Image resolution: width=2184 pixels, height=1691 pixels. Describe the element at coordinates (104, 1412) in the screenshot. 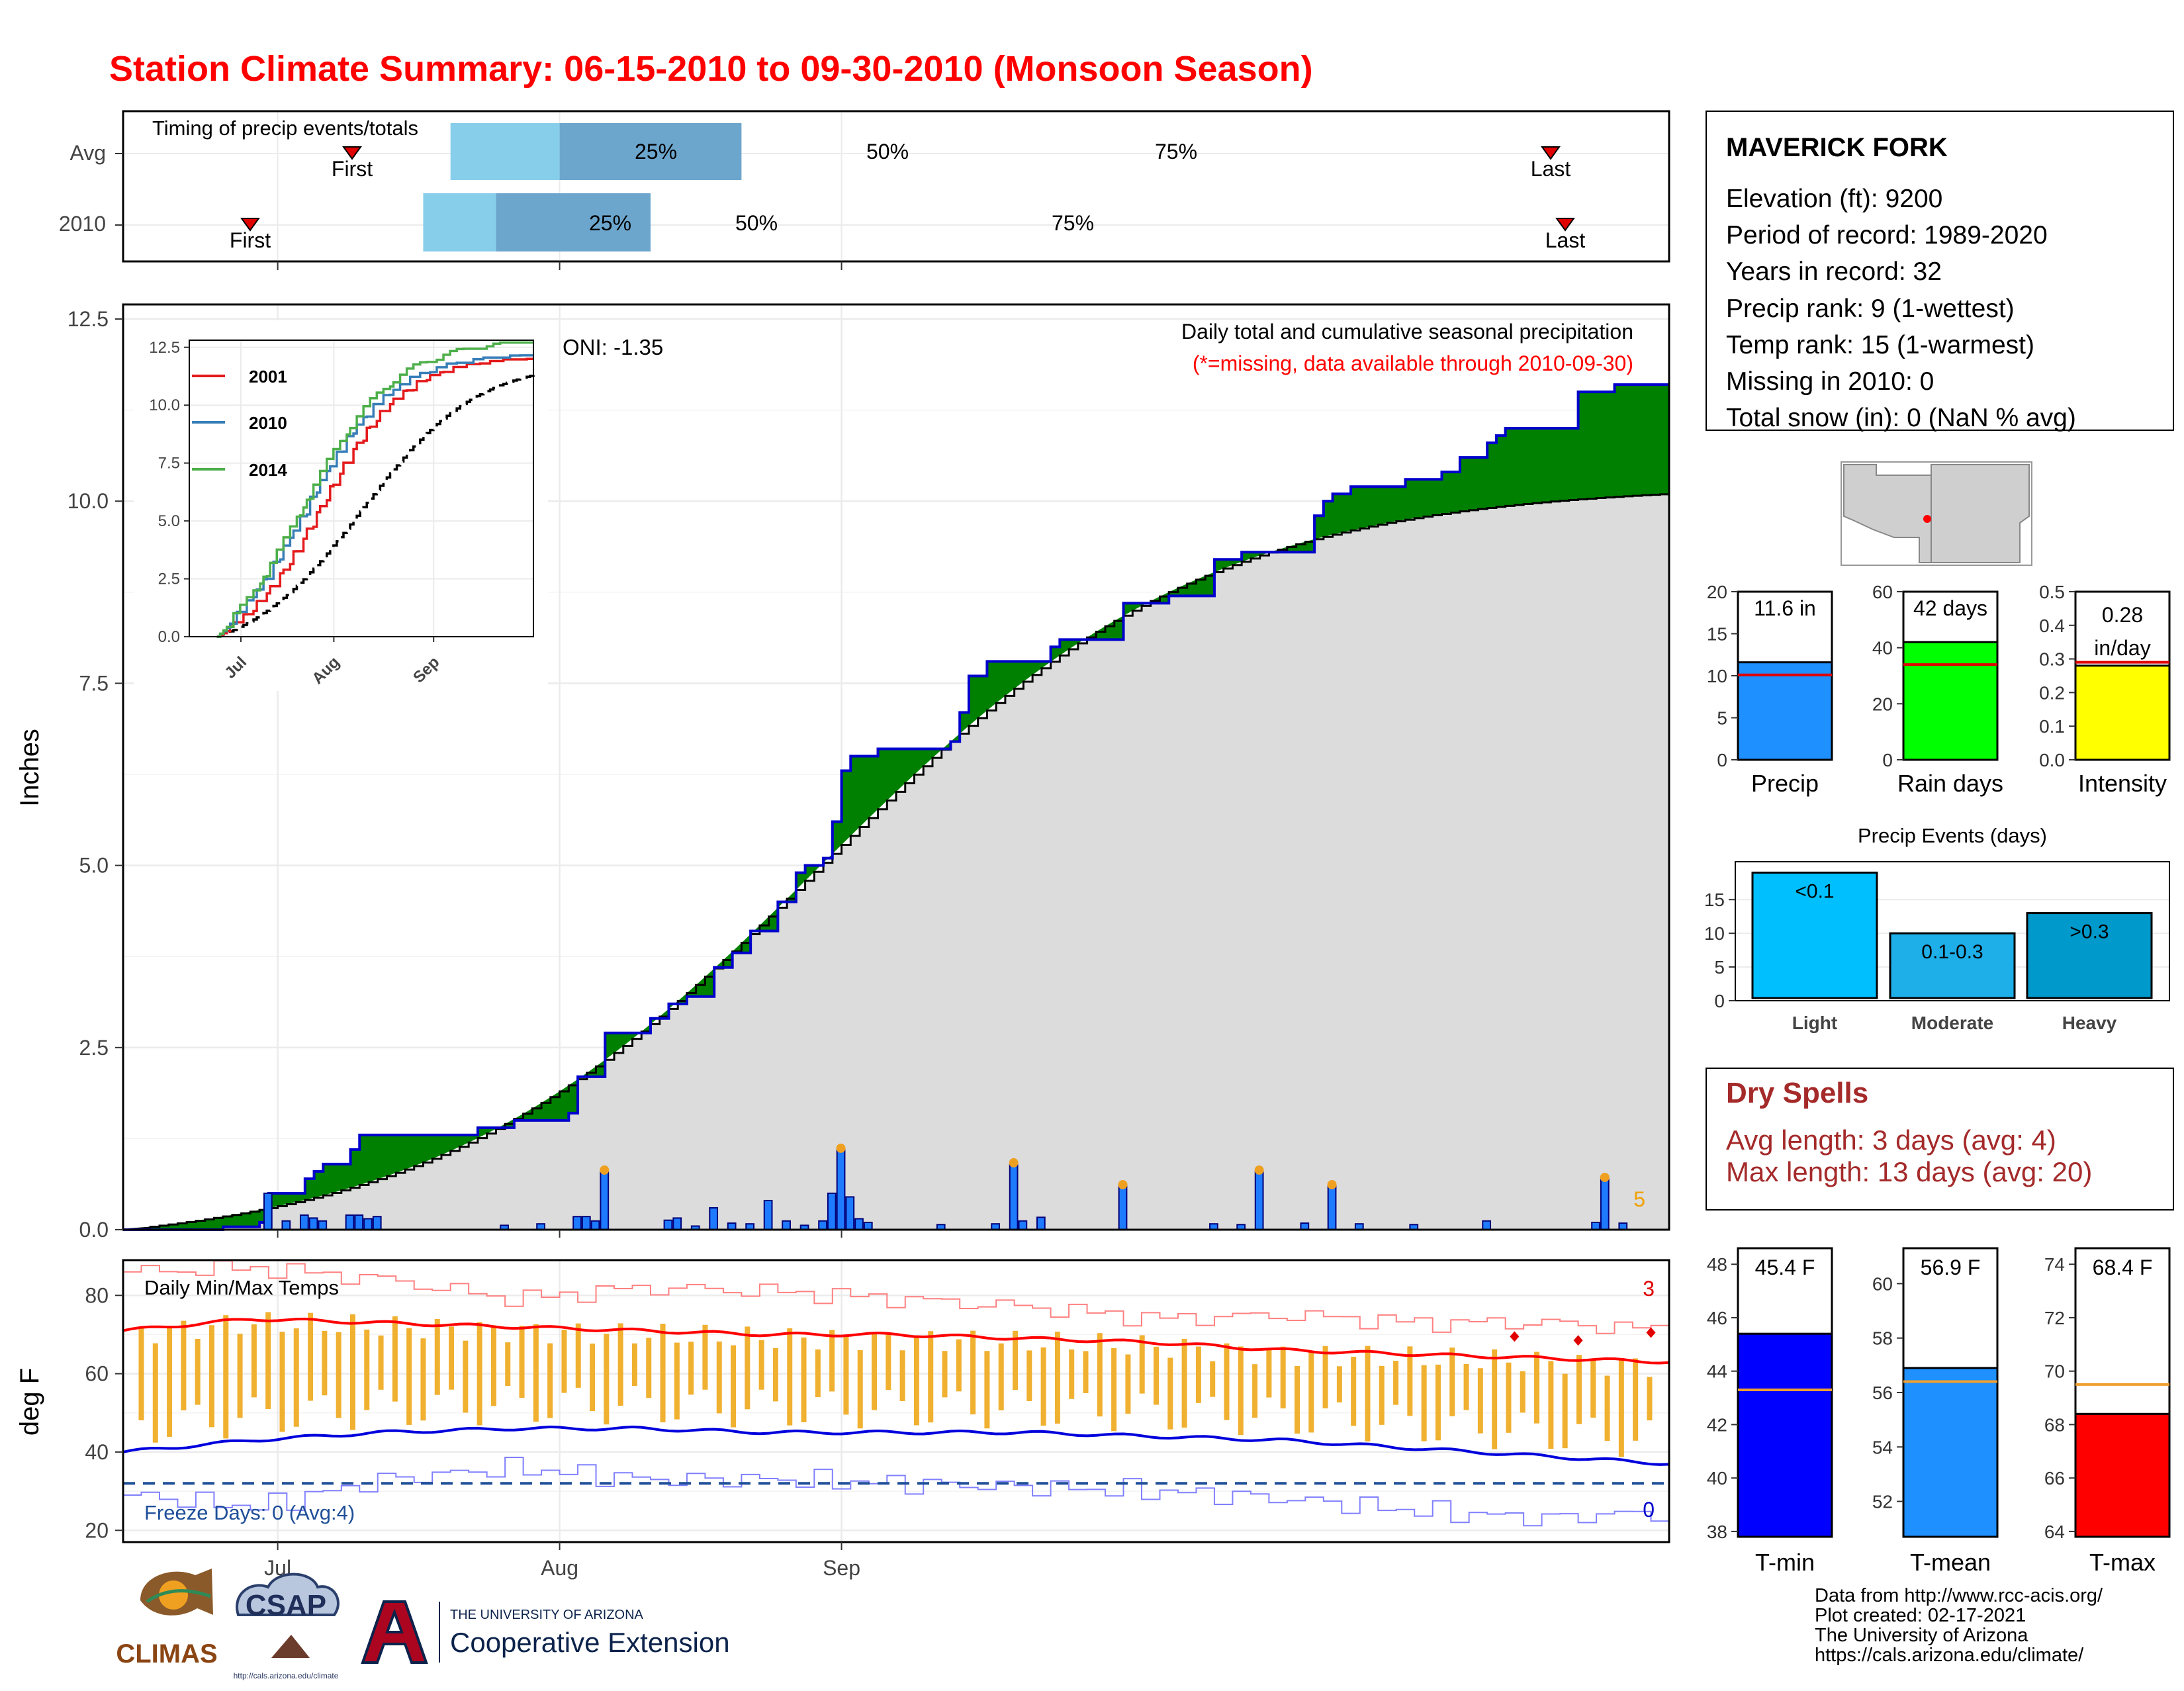

I see `temp-y-axis: 20 40 60 80` at that location.